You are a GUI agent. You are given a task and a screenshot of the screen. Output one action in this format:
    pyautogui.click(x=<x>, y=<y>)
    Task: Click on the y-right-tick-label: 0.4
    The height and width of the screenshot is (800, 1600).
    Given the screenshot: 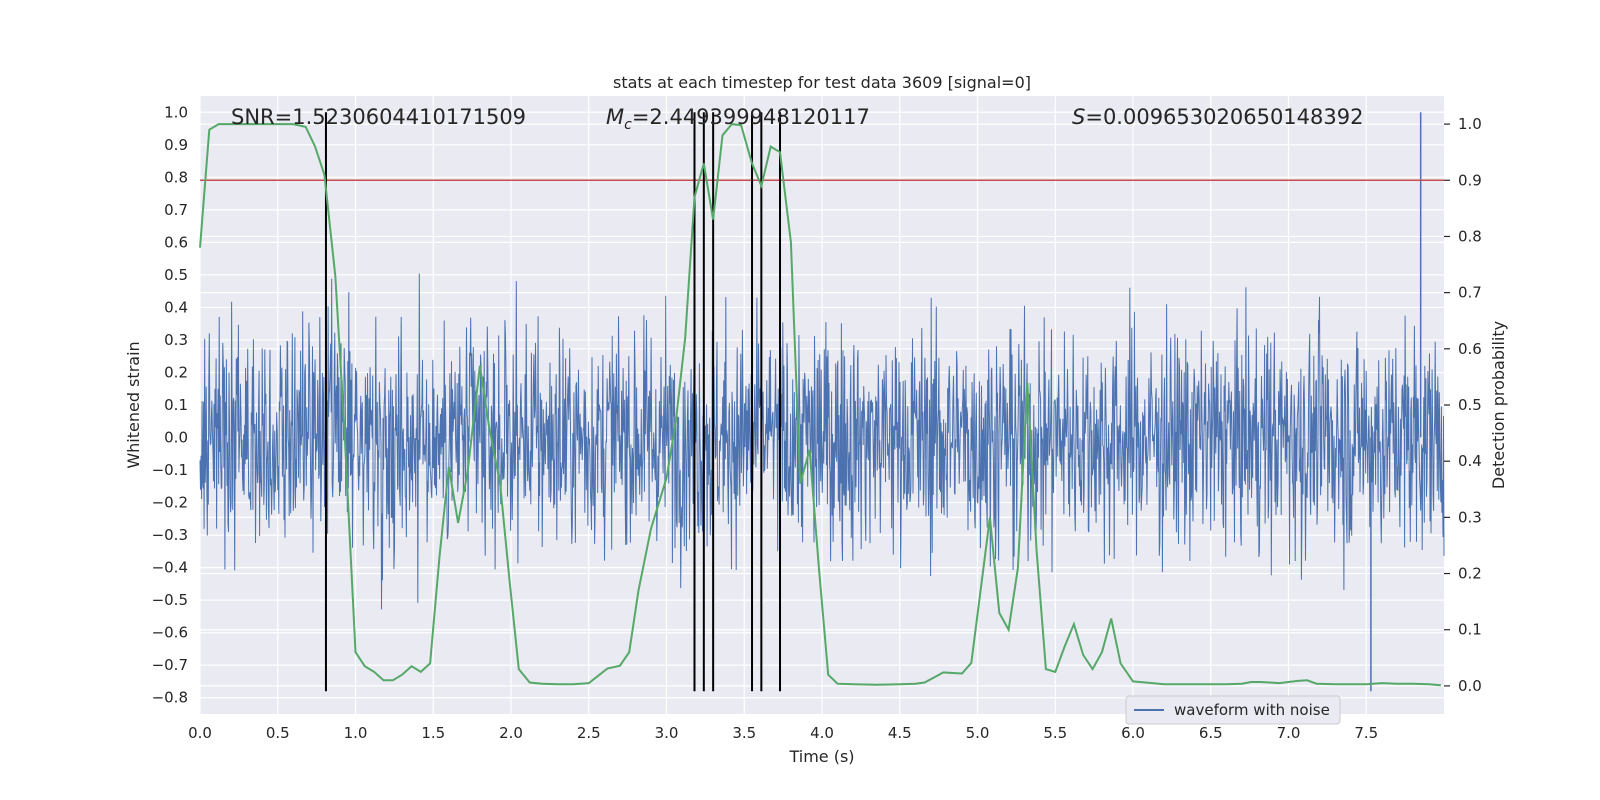 What is the action you would take?
    pyautogui.click(x=1470, y=461)
    